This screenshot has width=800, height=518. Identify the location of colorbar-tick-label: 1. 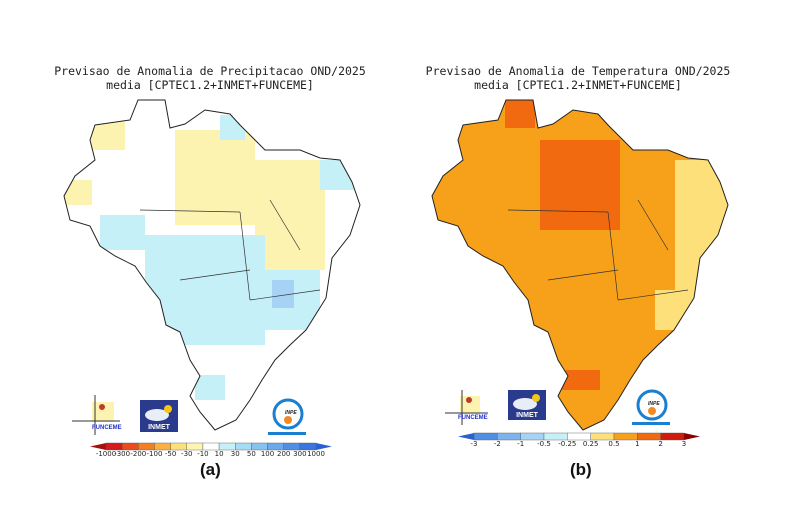
(637, 444).